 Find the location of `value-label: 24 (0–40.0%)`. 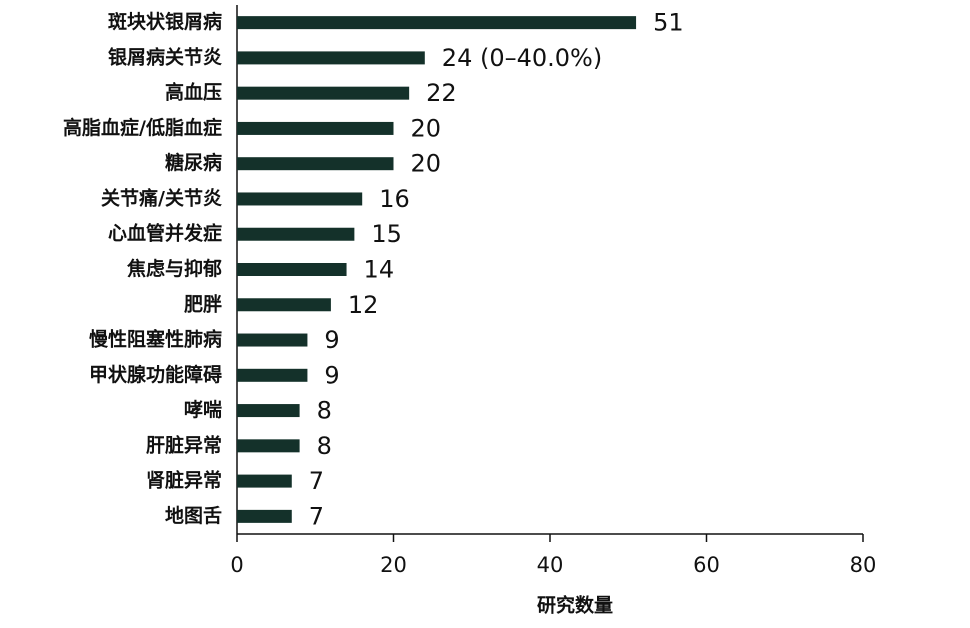

value-label: 24 (0–40.0%) is located at coordinates (522, 58).